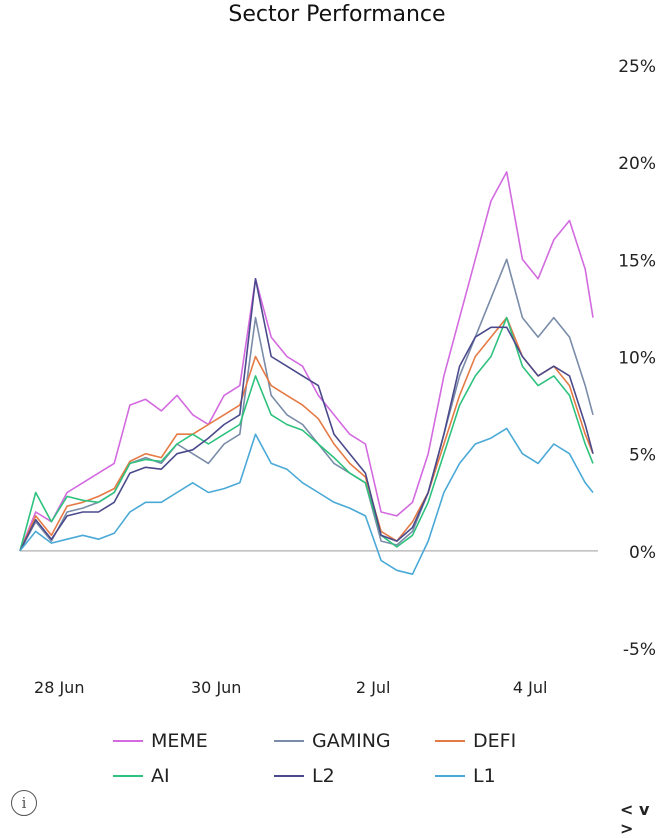 The height and width of the screenshot is (838, 664). What do you see at coordinates (642, 553) in the screenshot?
I see `y-tick-label: 0%` at bounding box center [642, 553].